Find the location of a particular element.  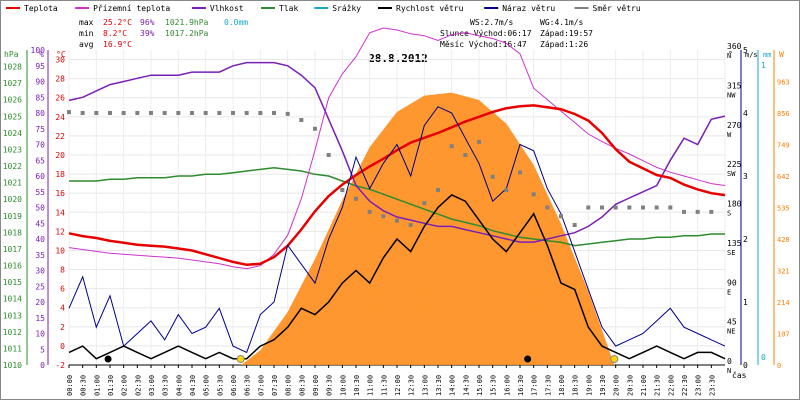

tick-solar: 749 is located at coordinates (783, 146).